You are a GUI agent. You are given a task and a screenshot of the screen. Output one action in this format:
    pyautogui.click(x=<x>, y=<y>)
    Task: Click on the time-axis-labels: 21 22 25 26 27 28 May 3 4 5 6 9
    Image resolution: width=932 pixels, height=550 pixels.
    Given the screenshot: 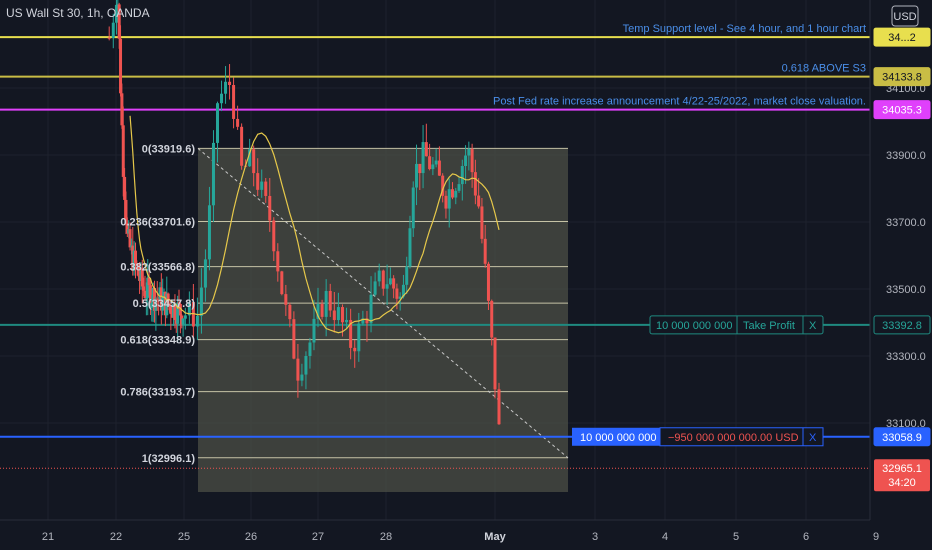 What is the action you would take?
    pyautogui.click(x=460, y=537)
    